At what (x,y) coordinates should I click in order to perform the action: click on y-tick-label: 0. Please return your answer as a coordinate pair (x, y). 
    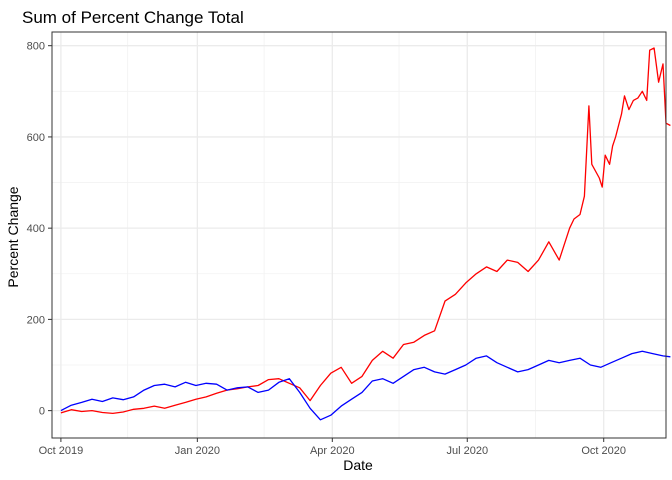
    Looking at the image, I should click on (42, 412).